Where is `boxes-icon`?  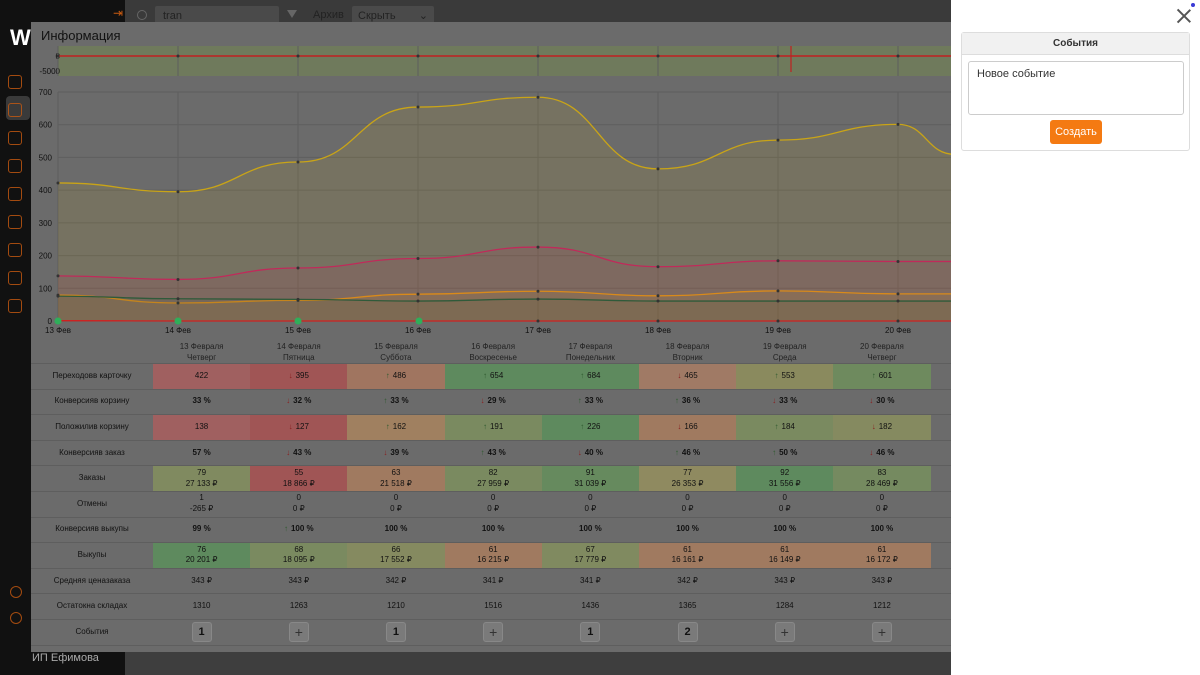
boxes-icon is located at coordinates (15, 166).